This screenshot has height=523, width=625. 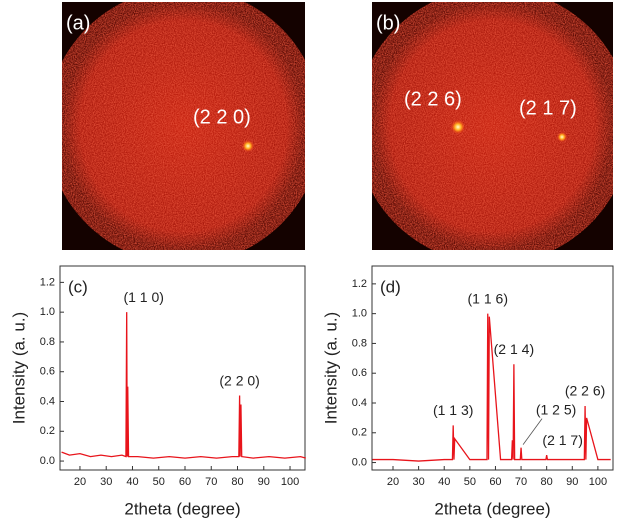 What do you see at coordinates (532, 431) in the screenshot?
I see `leader-line` at bounding box center [532, 431].